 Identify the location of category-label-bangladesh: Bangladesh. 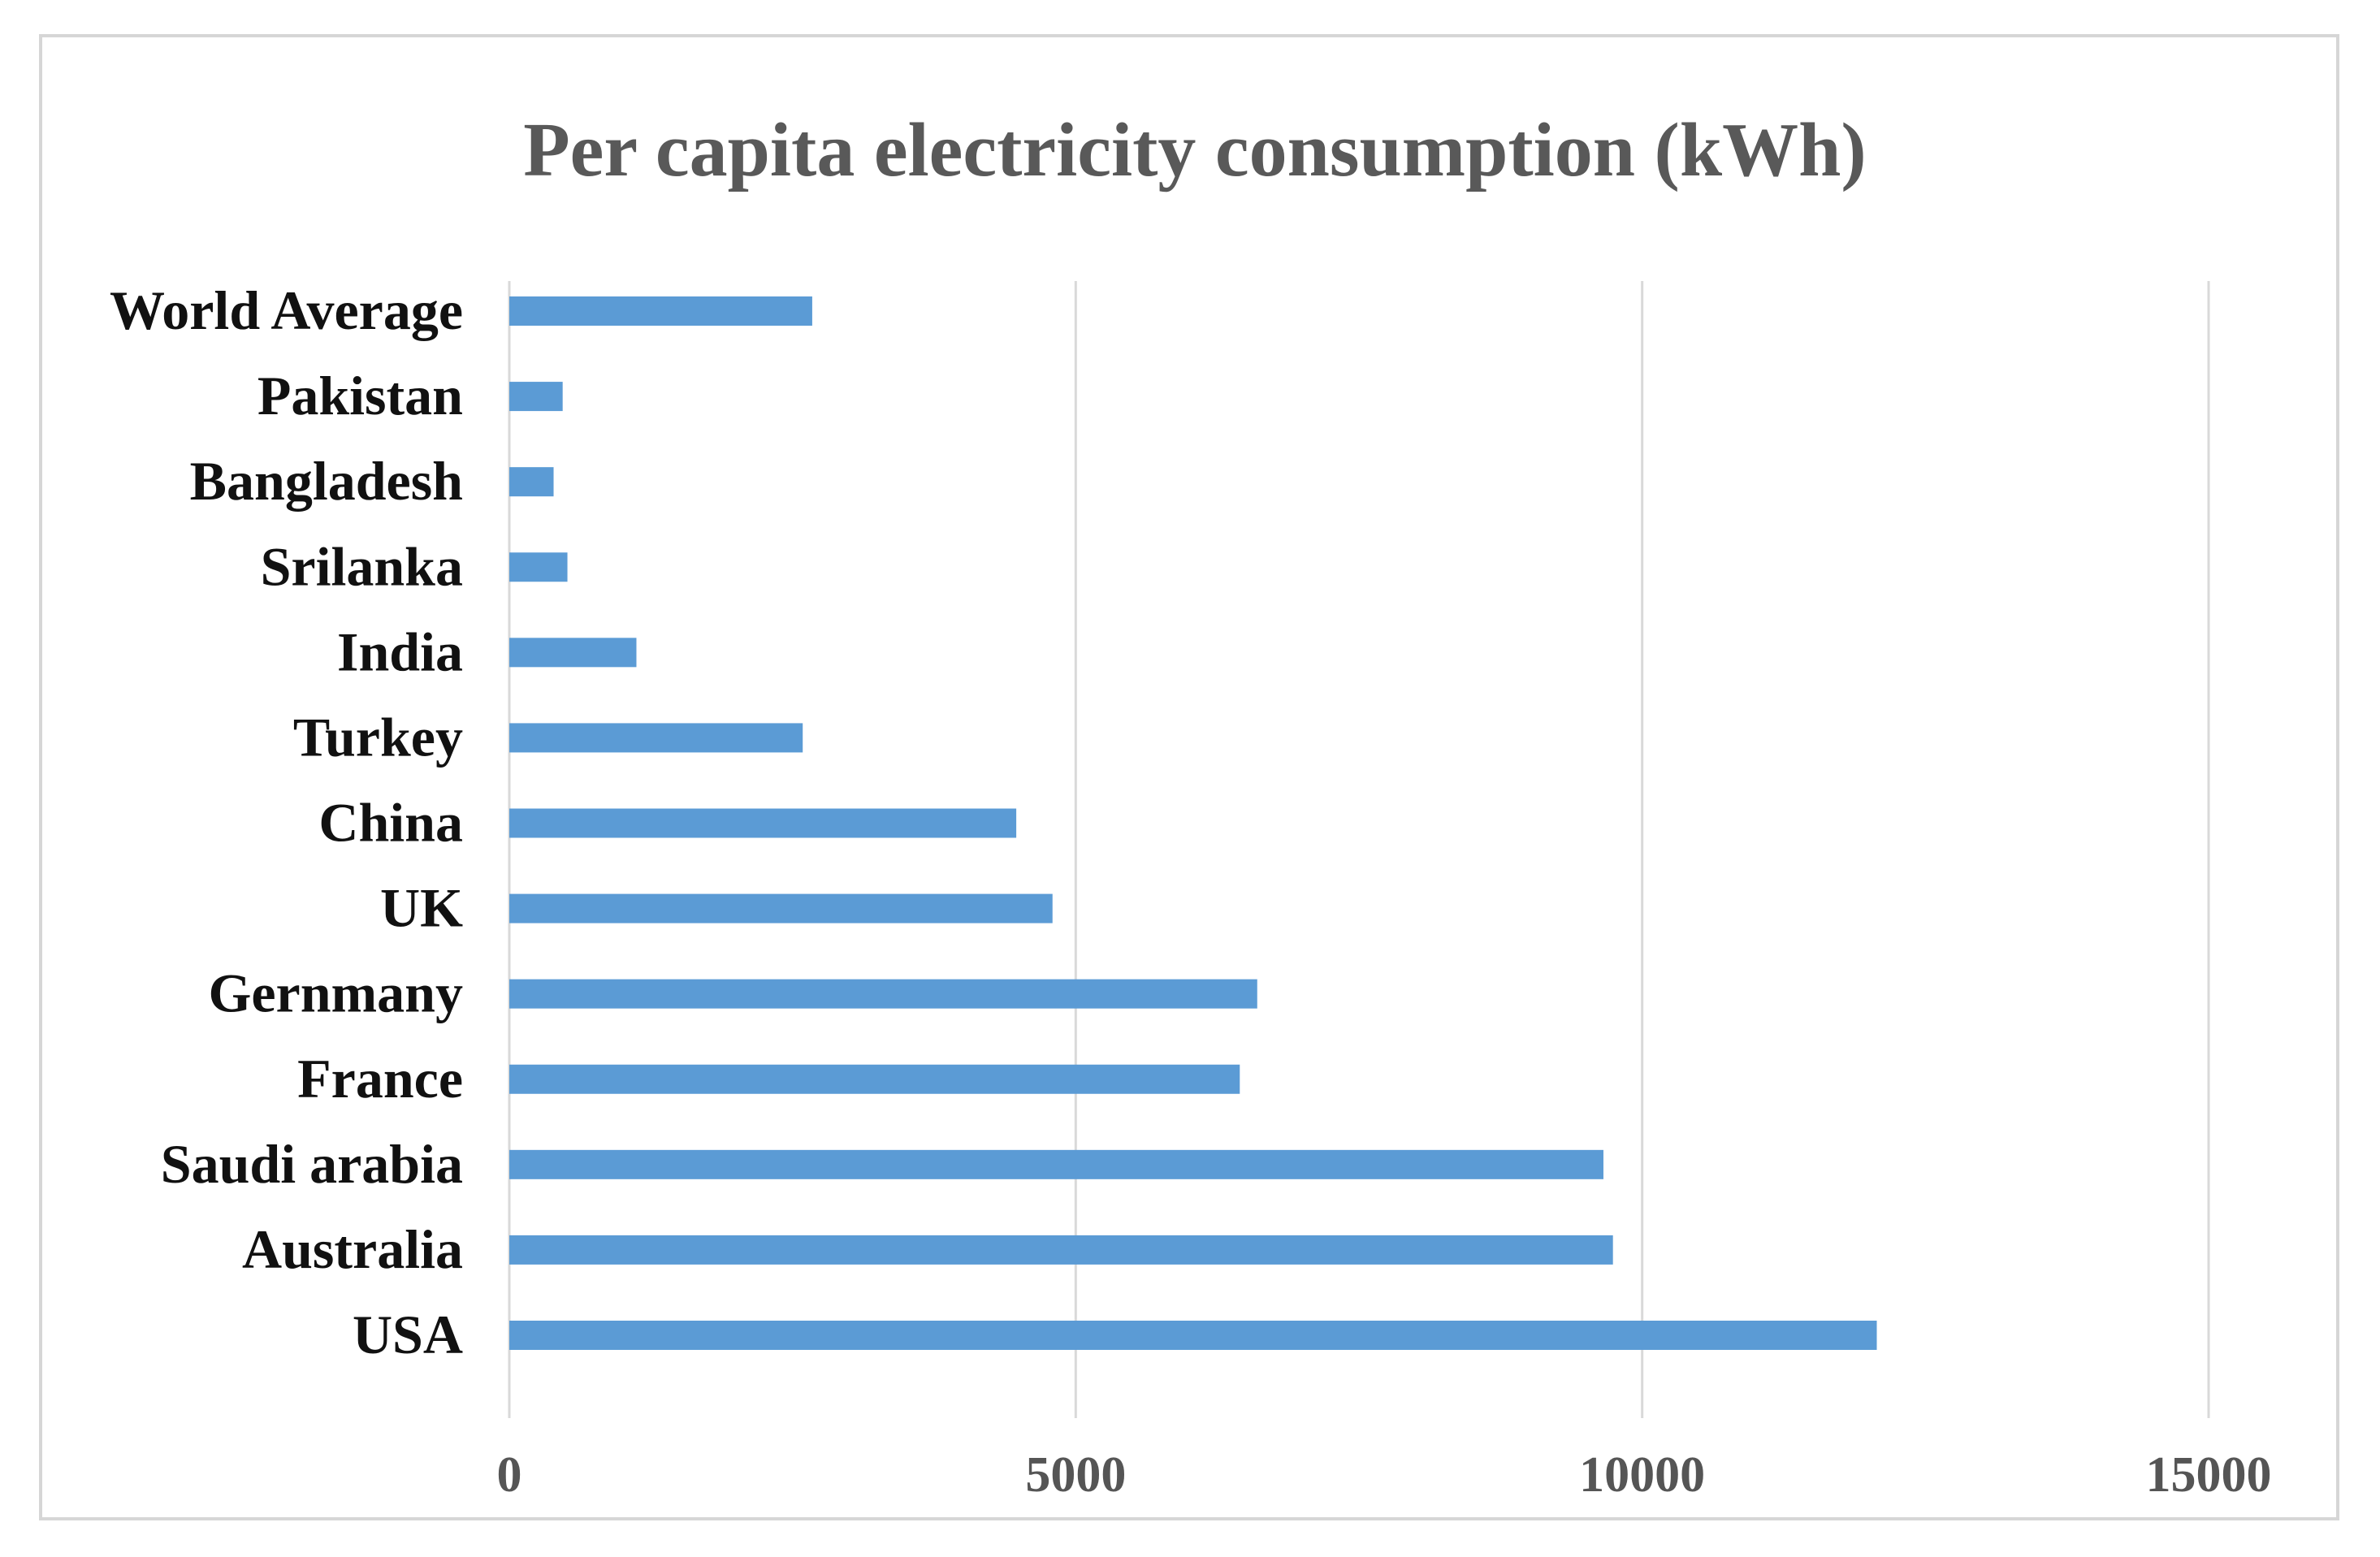
(326, 481).